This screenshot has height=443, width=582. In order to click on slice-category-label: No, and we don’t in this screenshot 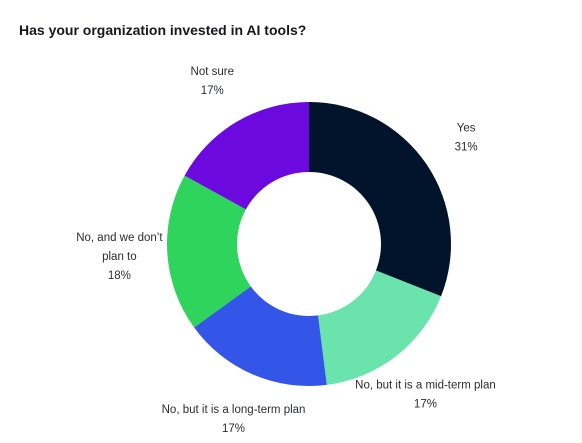, I will do `click(119, 238)`.